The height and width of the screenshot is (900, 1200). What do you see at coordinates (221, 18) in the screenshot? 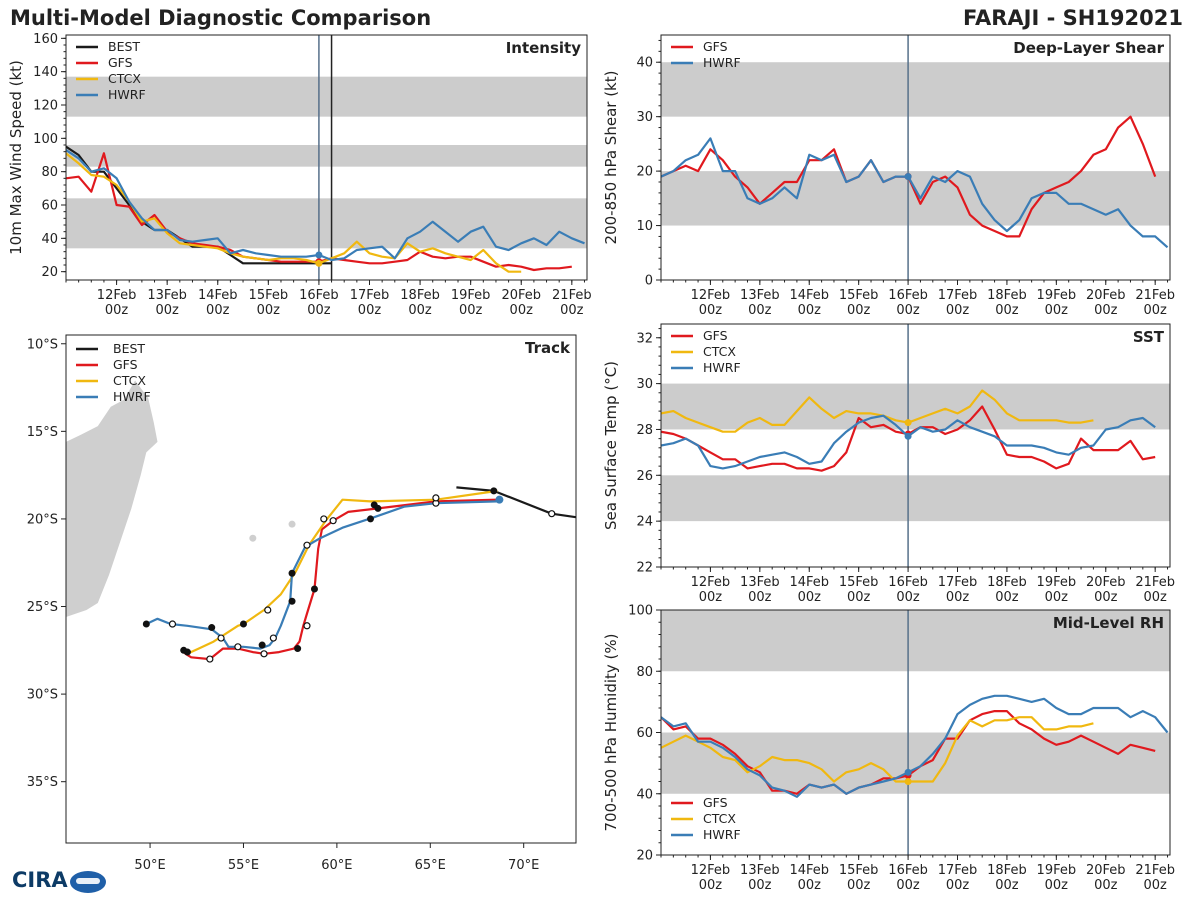
I see `page-title: Multi-Model Diagnostic Comparison` at bounding box center [221, 18].